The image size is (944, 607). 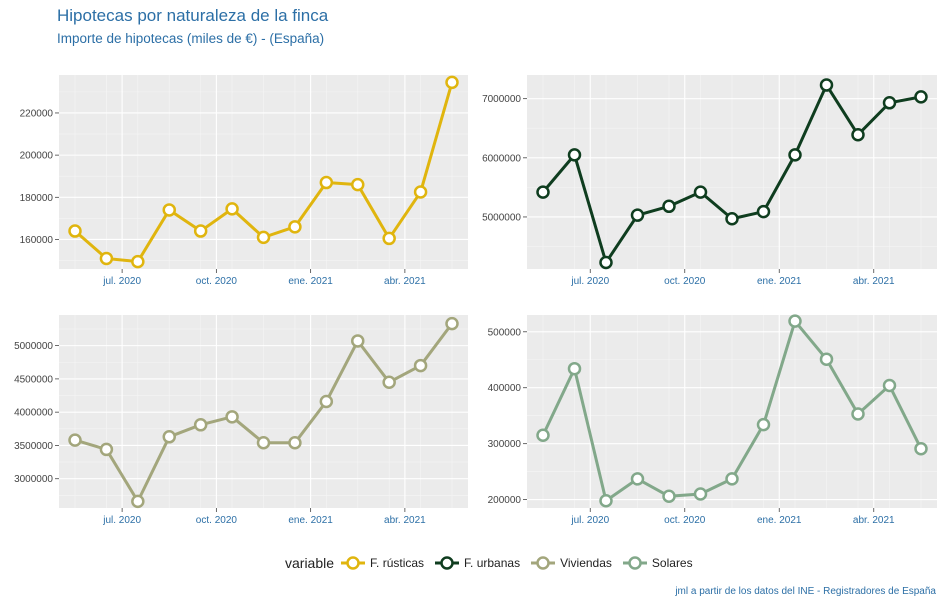 What do you see at coordinates (505, 388) in the screenshot?
I see `y-tick-label: 400000` at bounding box center [505, 388].